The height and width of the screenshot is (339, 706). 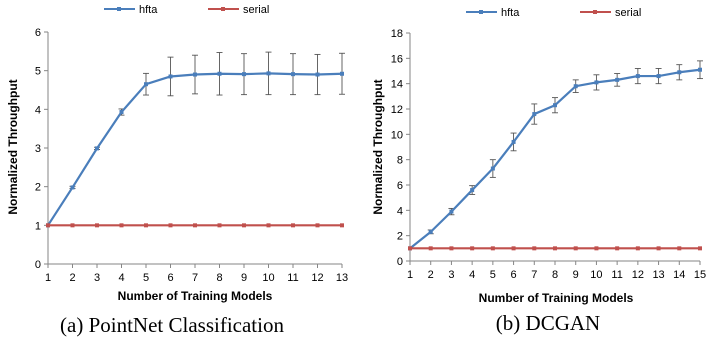 What do you see at coordinates (38, 226) in the screenshot?
I see `y-tick-label: 1` at bounding box center [38, 226].